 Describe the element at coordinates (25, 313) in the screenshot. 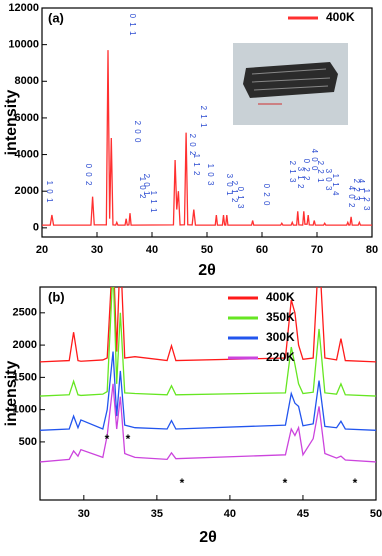

I see `y-tick-label: 2500` at that location.